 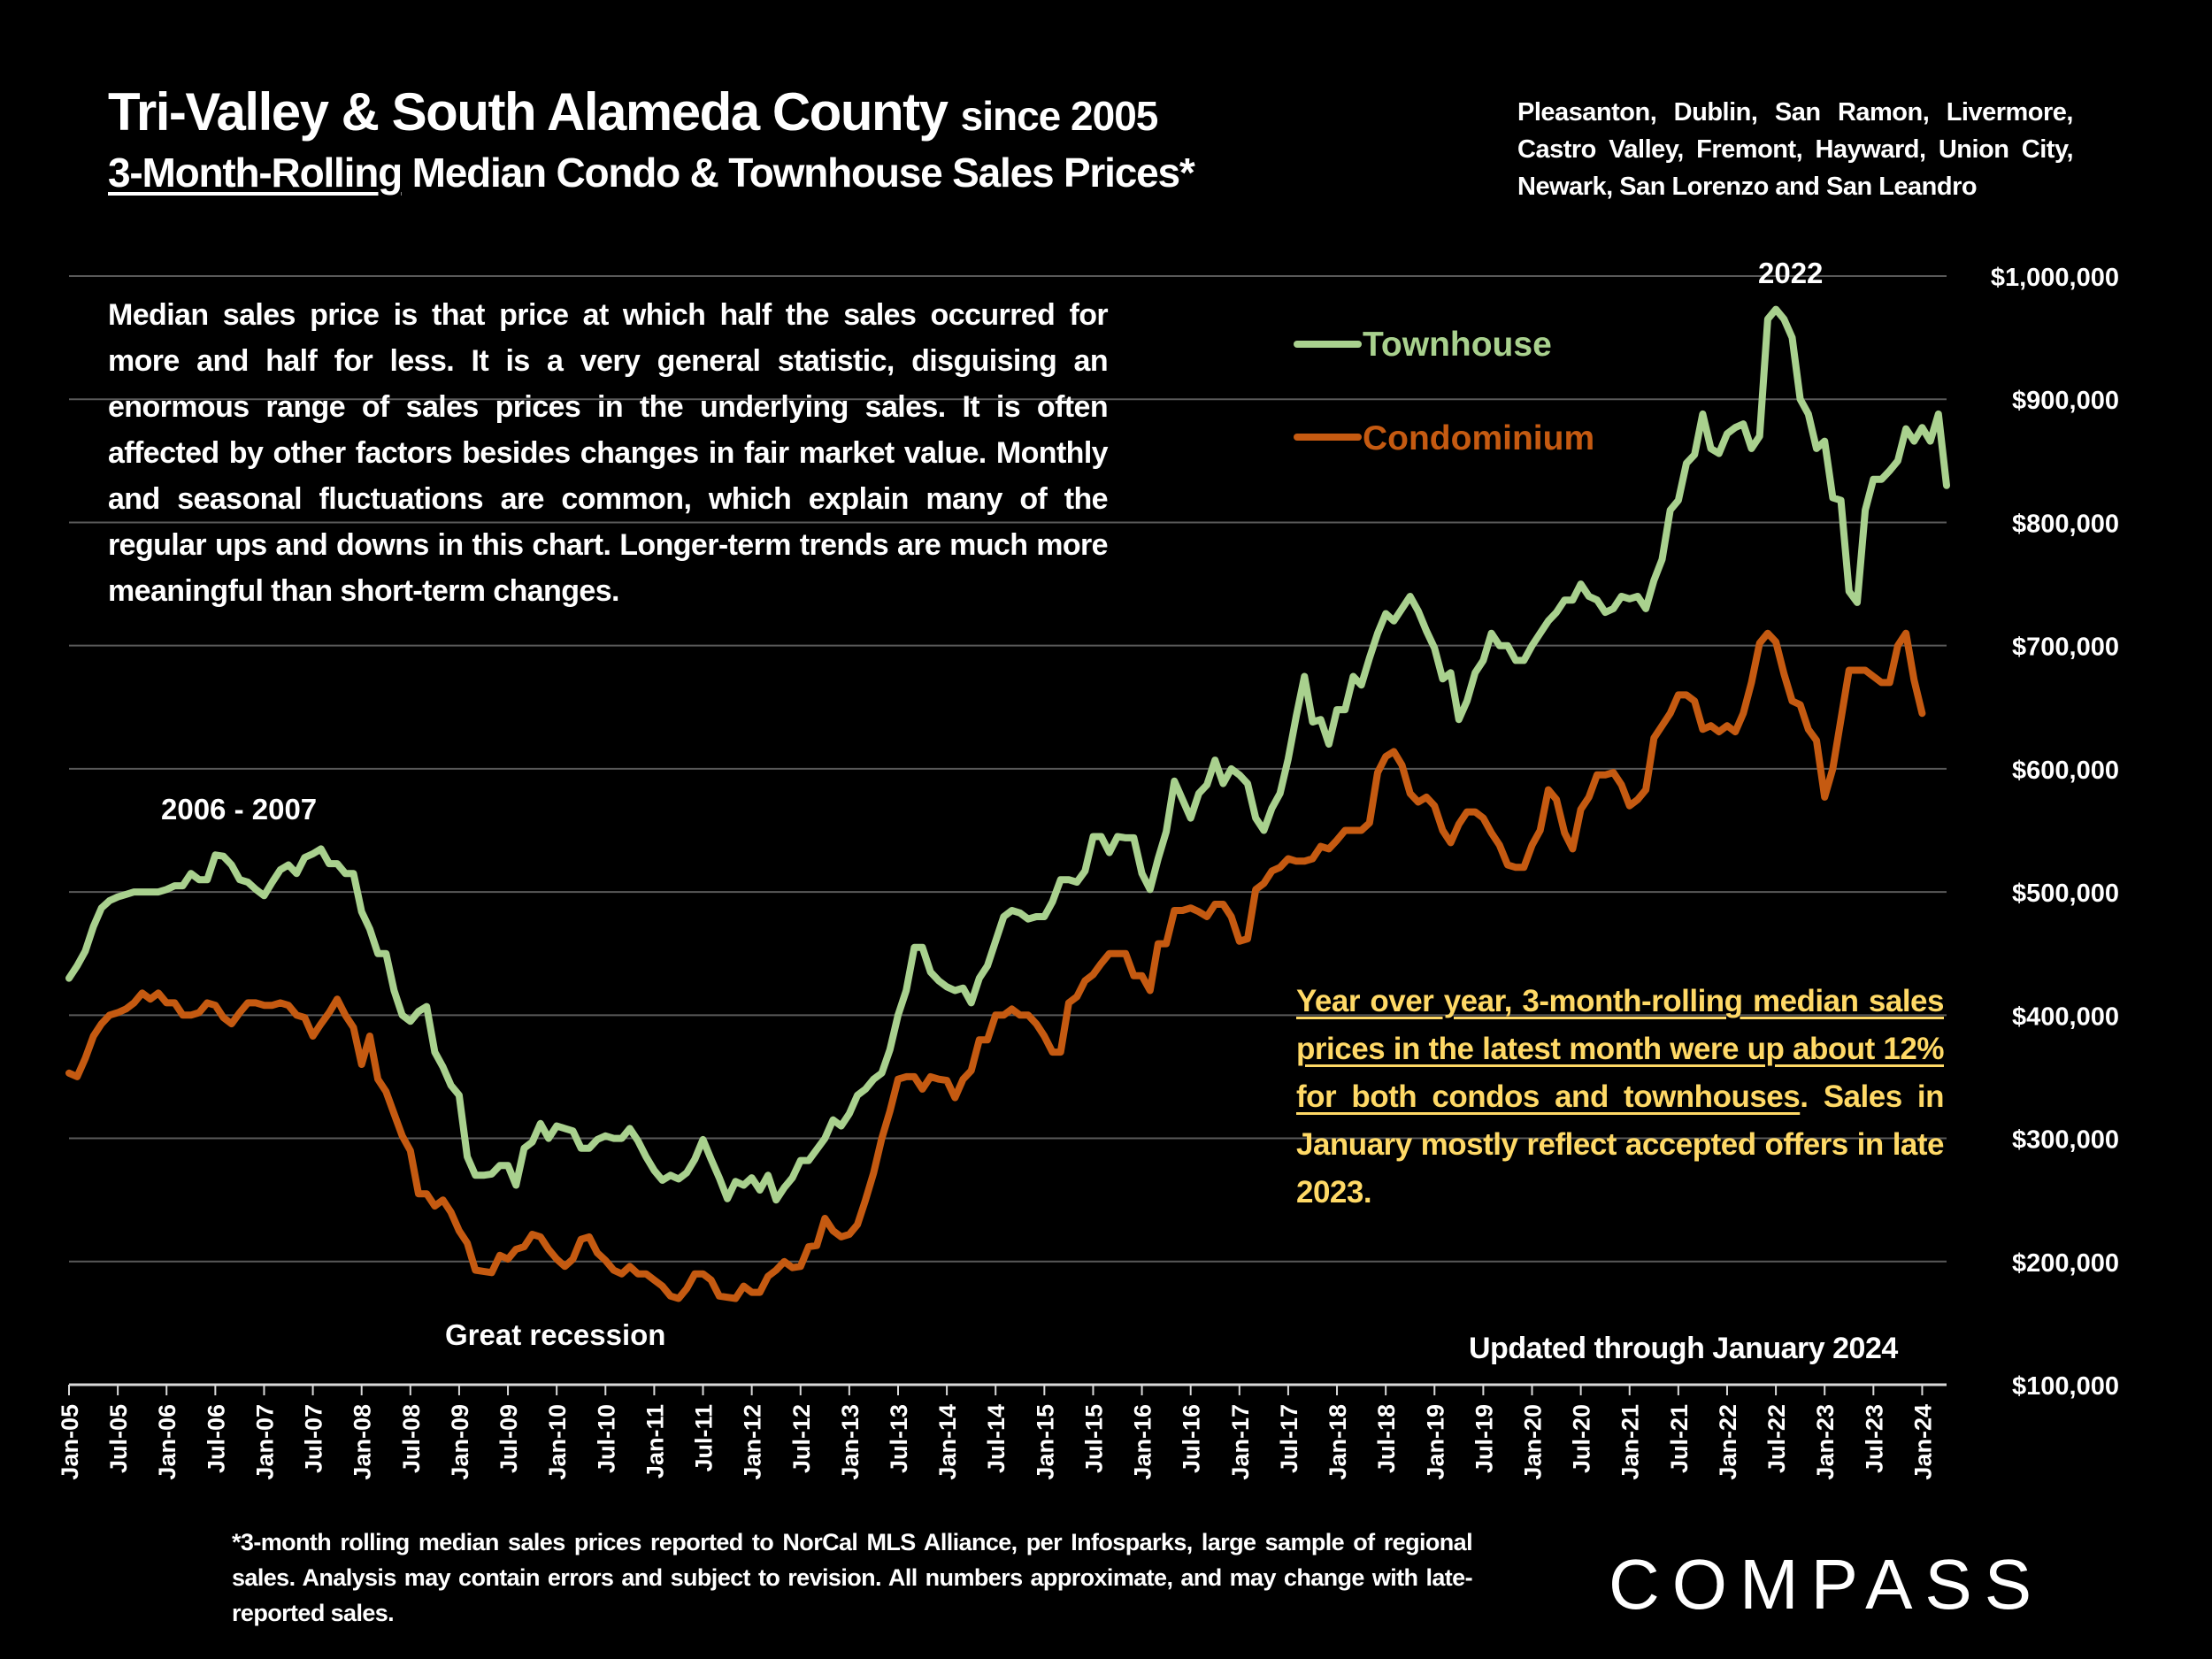 I want to click on x-tick-label: Jan-16, so click(x=1143, y=1442).